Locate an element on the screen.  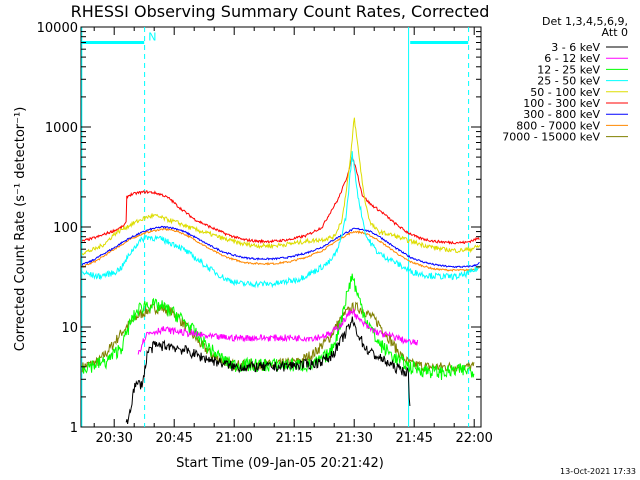
x-tick-label: 21:45 is located at coordinates (413, 438).